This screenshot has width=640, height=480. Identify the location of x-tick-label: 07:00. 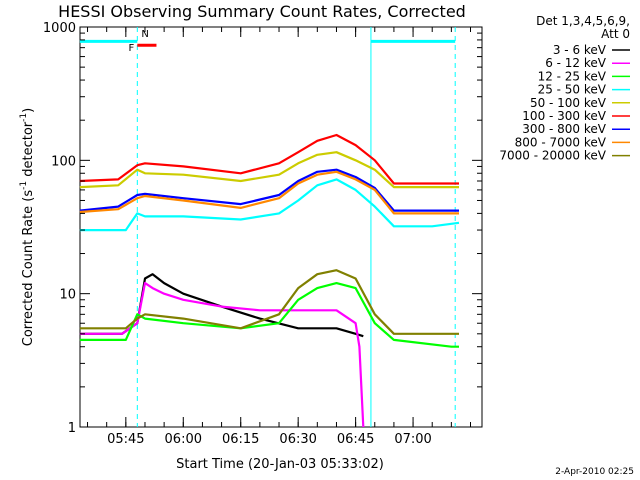
(412, 439).